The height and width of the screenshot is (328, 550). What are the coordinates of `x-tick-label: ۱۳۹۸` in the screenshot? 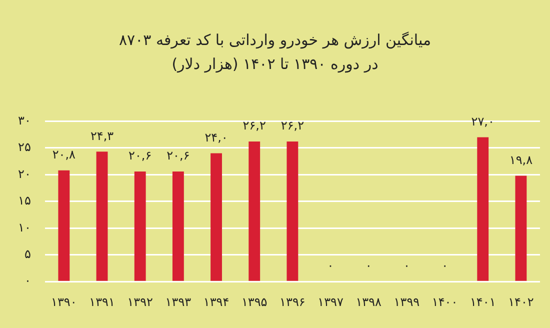 It's located at (369, 301).